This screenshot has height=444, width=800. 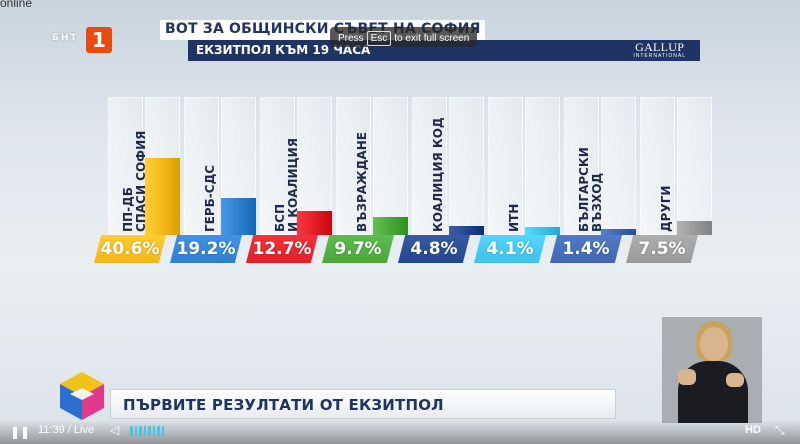 I want to click on party-label-2: БСП И КОАЛИЦИЯ, so click(x=286, y=185).